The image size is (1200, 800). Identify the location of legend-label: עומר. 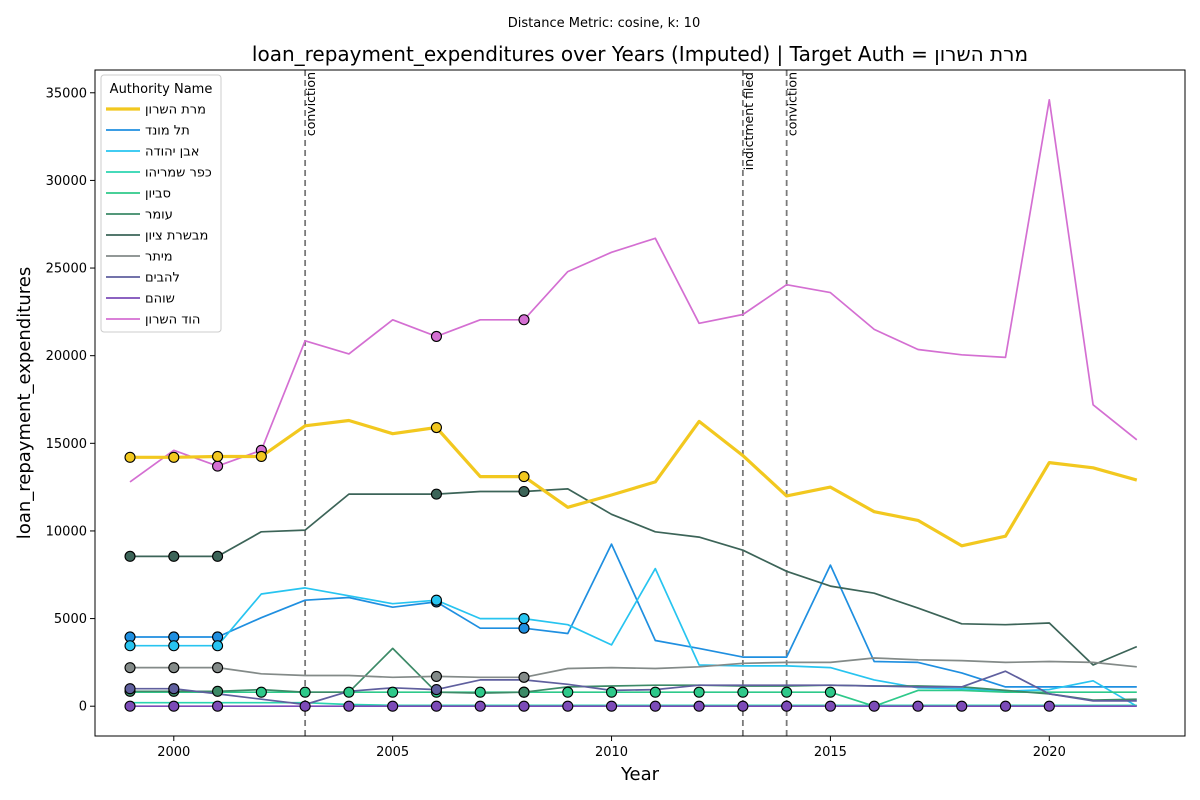
(159, 215).